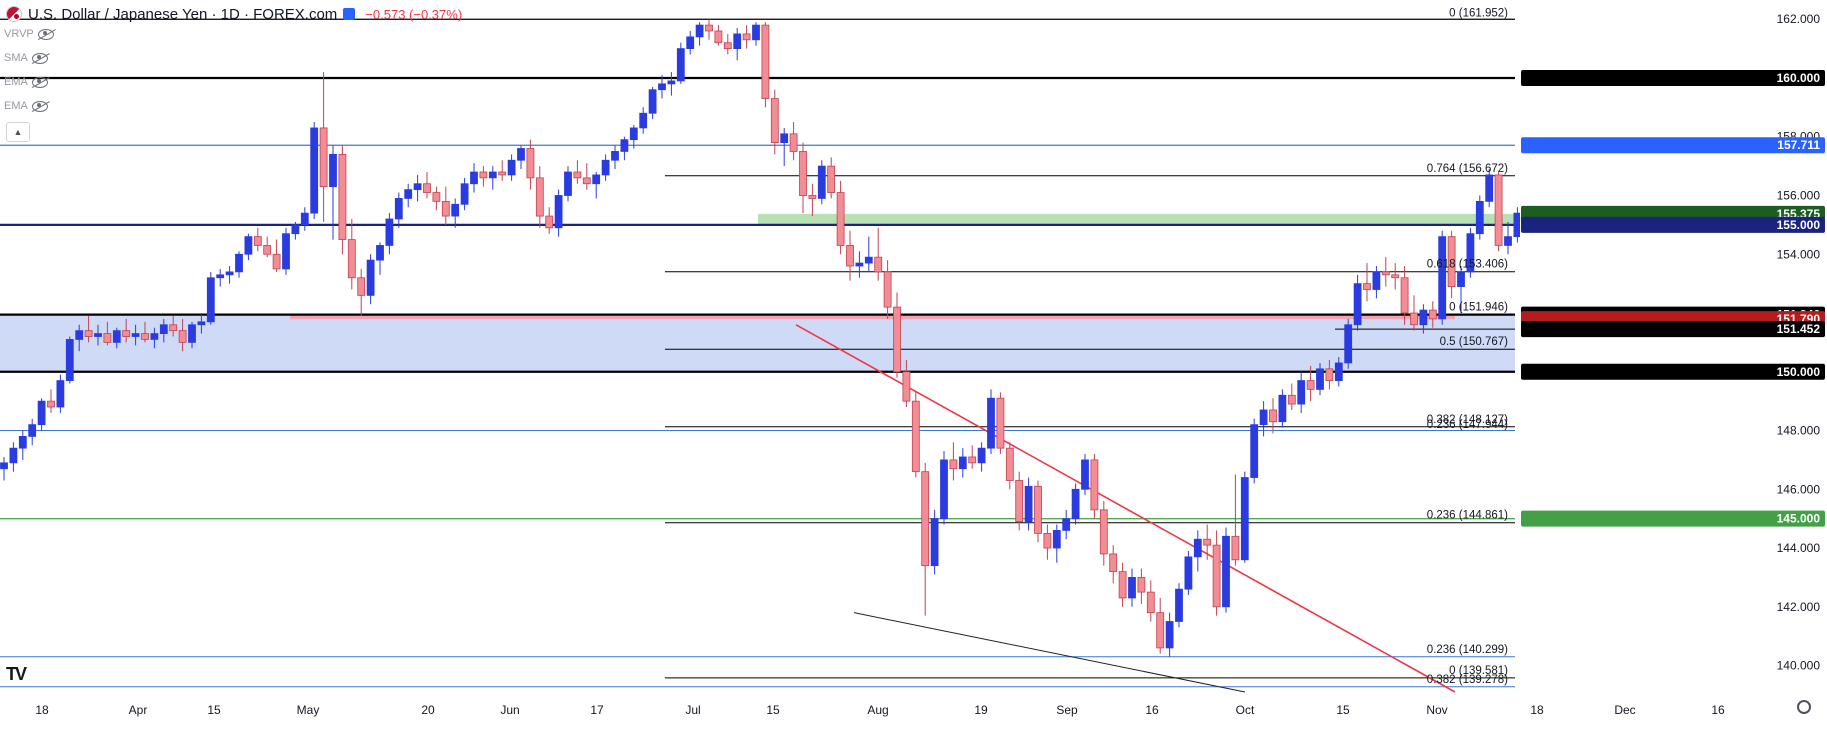 This screenshot has height=729, width=1827. Describe the element at coordinates (1067, 710) in the screenshot. I see `x-tick-label: Sep` at that location.